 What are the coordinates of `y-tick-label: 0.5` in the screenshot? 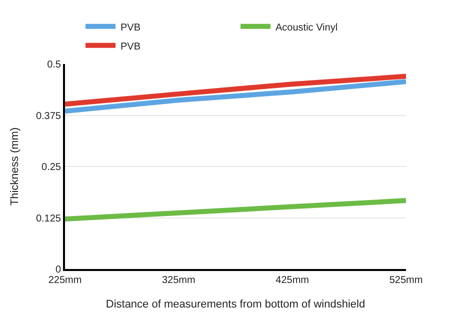 It's located at (54, 65).